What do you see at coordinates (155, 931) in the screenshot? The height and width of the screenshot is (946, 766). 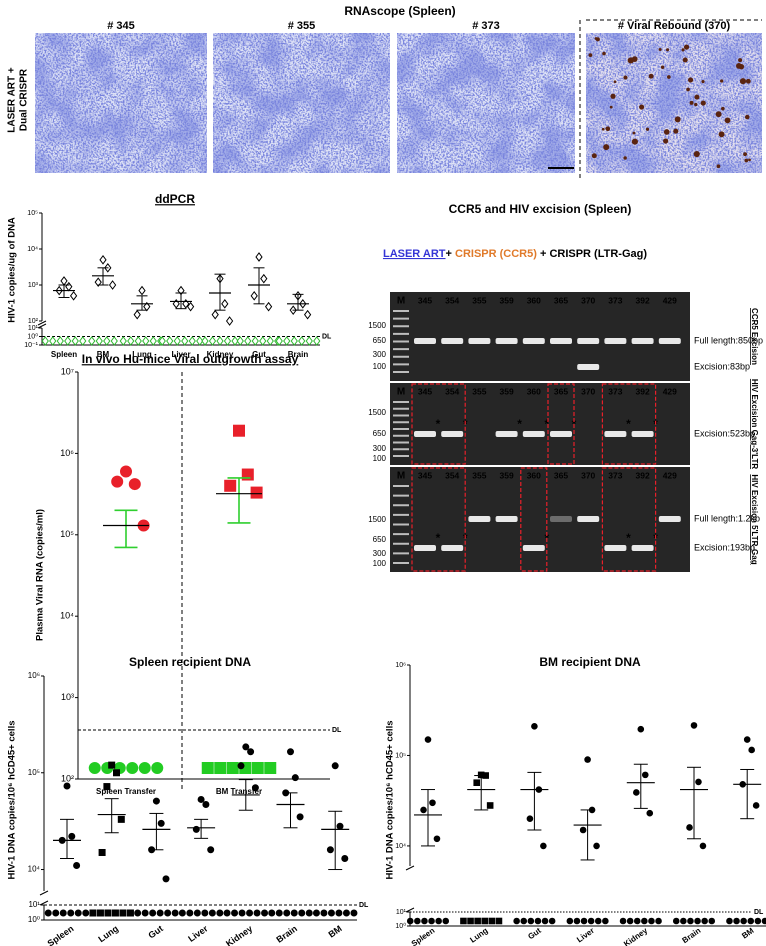 I see `x-tick-label: Gut` at bounding box center [155, 931].